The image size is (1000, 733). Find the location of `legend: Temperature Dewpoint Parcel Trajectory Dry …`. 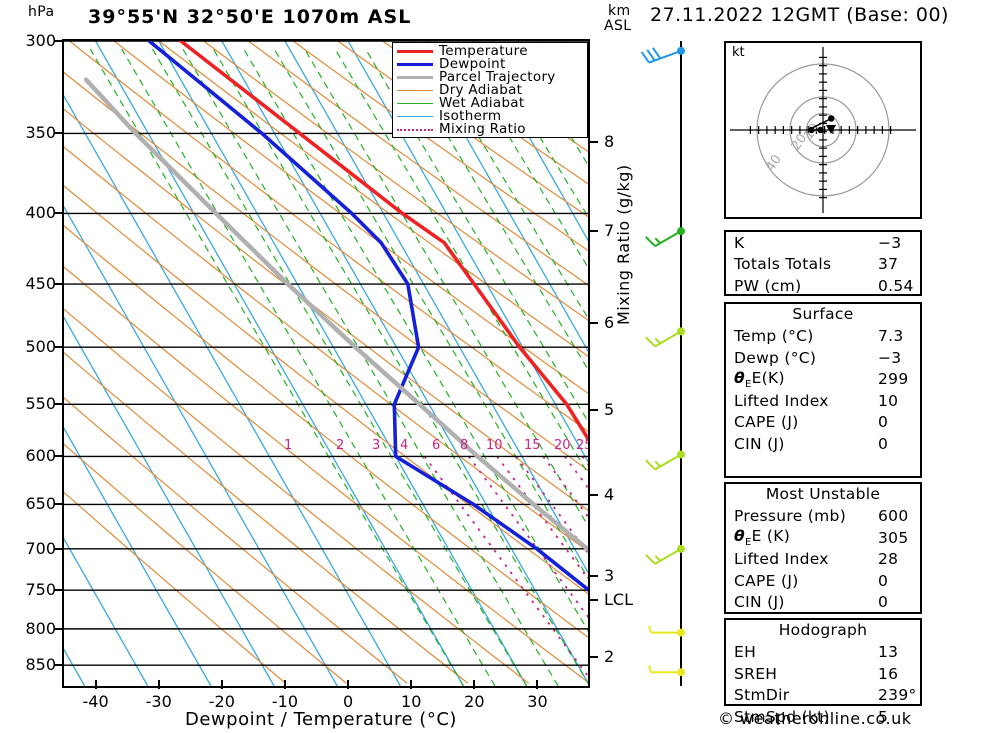

legend: Temperature Dewpoint Parcel Trajectory Dry … is located at coordinates (490, 90).